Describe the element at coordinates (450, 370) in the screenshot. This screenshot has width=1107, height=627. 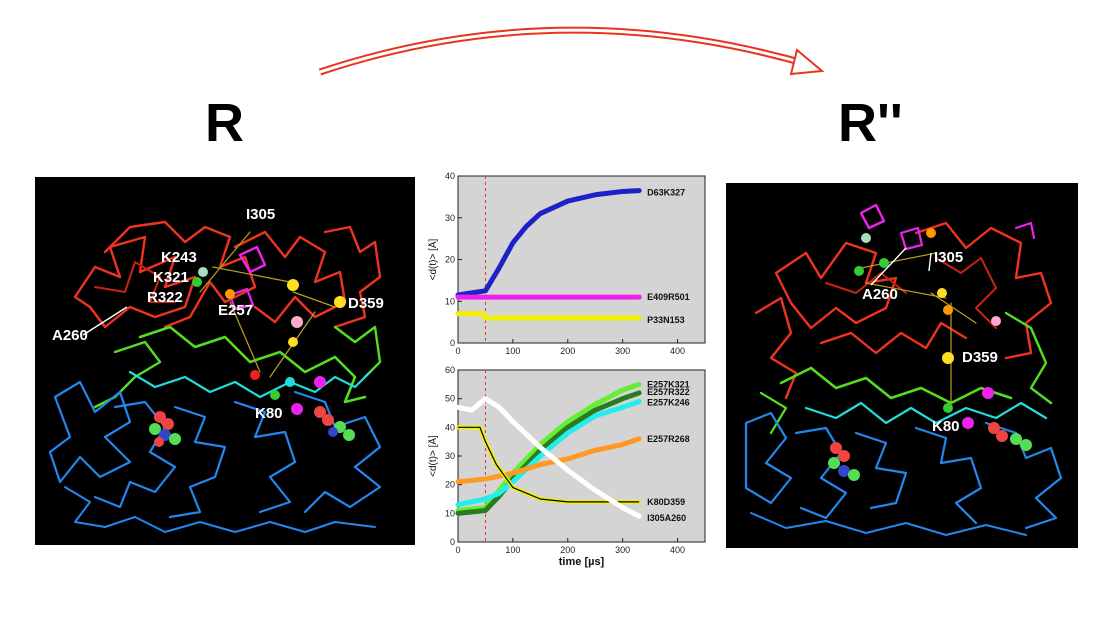
I see `y-tick-label: 60` at that location.